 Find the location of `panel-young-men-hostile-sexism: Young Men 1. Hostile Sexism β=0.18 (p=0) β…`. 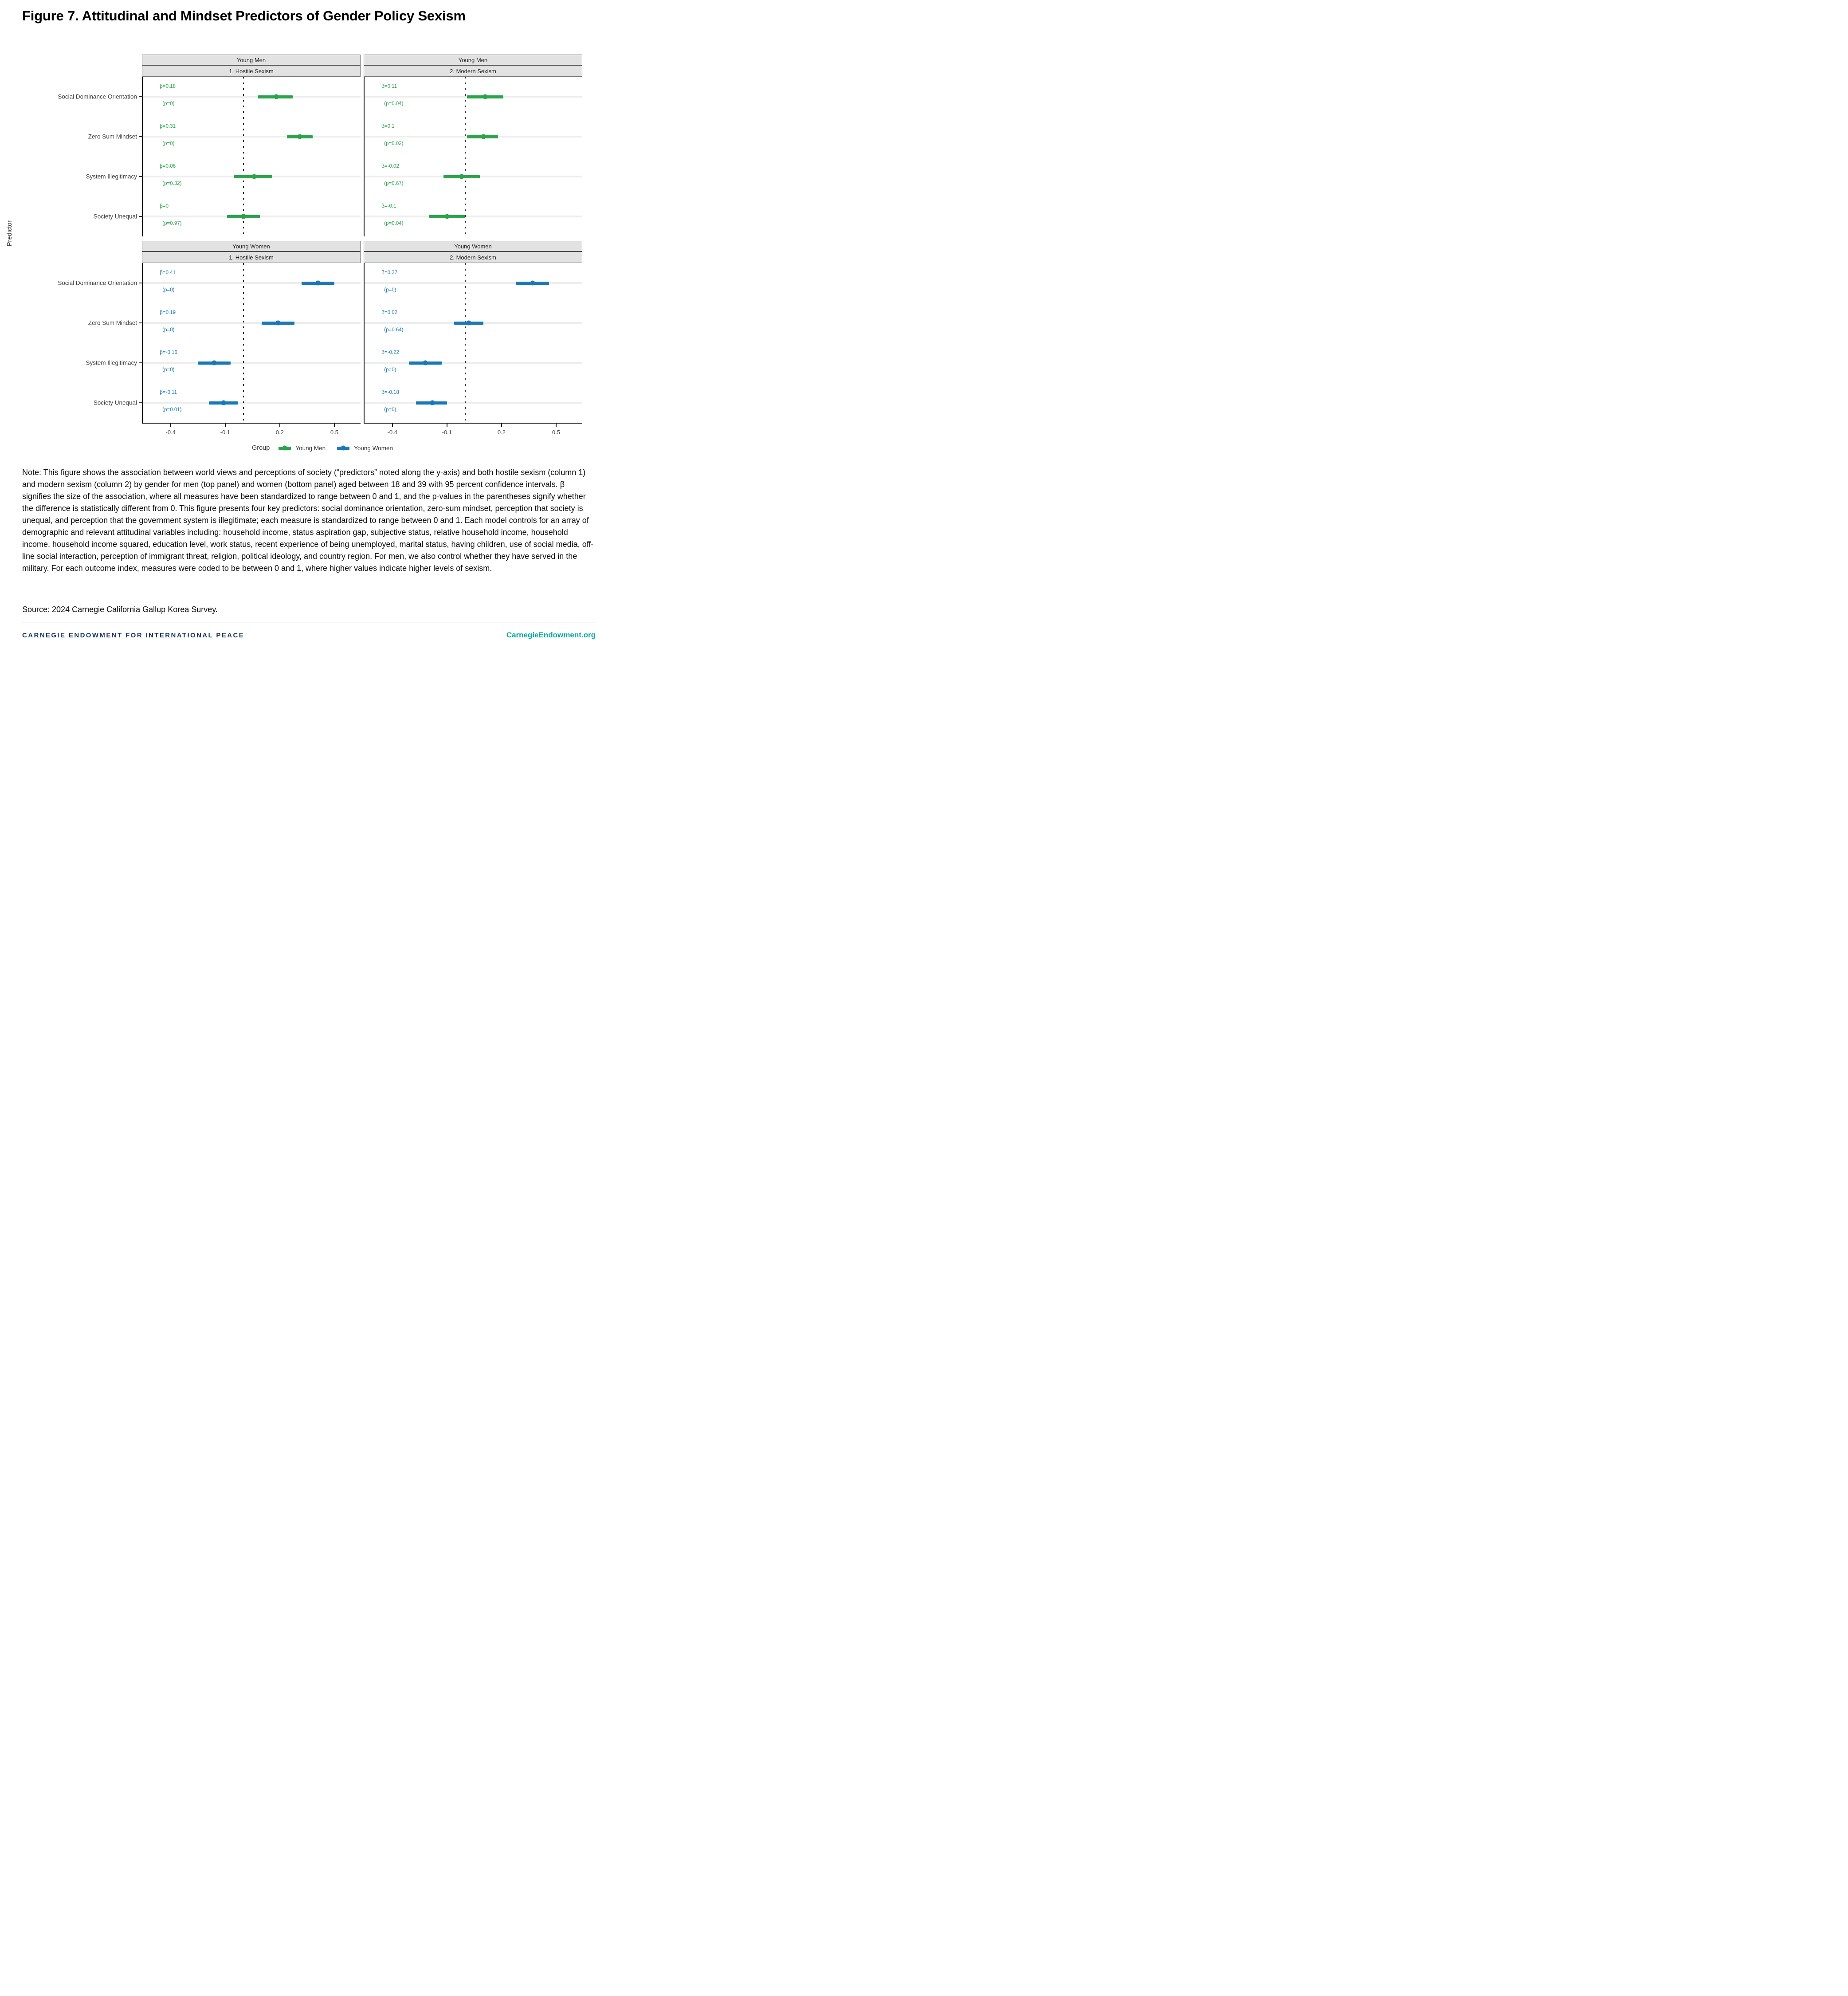

panel-young-men-hostile-sexism: Young Men 1. Hostile Sexism β=0.18 (p=0) β… is located at coordinates (250, 145).